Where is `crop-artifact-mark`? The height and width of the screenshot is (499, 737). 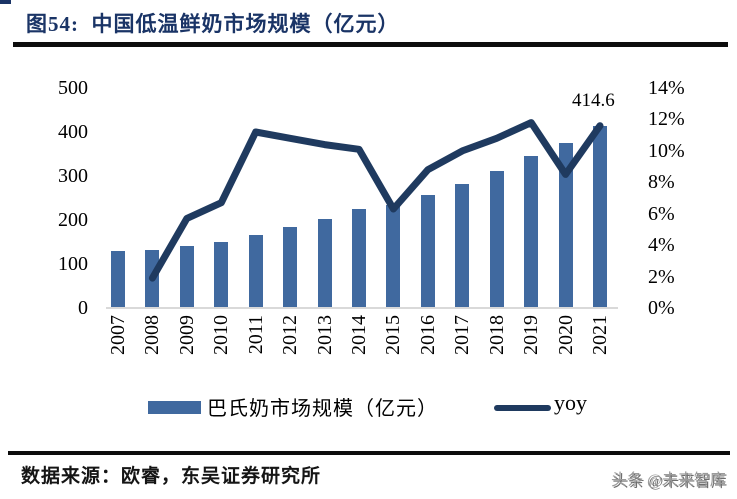 crop-artifact-mark is located at coordinates (5, 2).